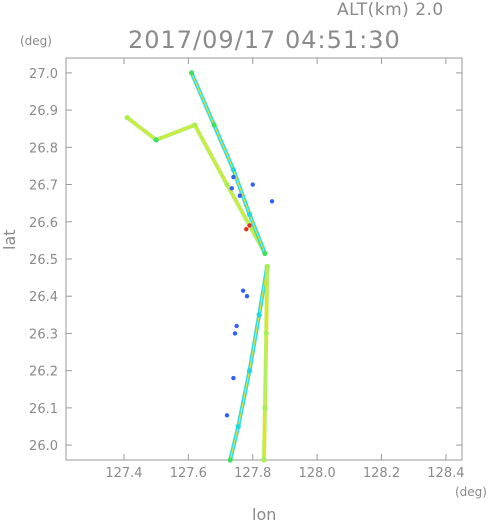 The width and height of the screenshot is (491, 524). What do you see at coordinates (317, 473) in the screenshot?
I see `x-tick-label: 128.0` at bounding box center [317, 473].